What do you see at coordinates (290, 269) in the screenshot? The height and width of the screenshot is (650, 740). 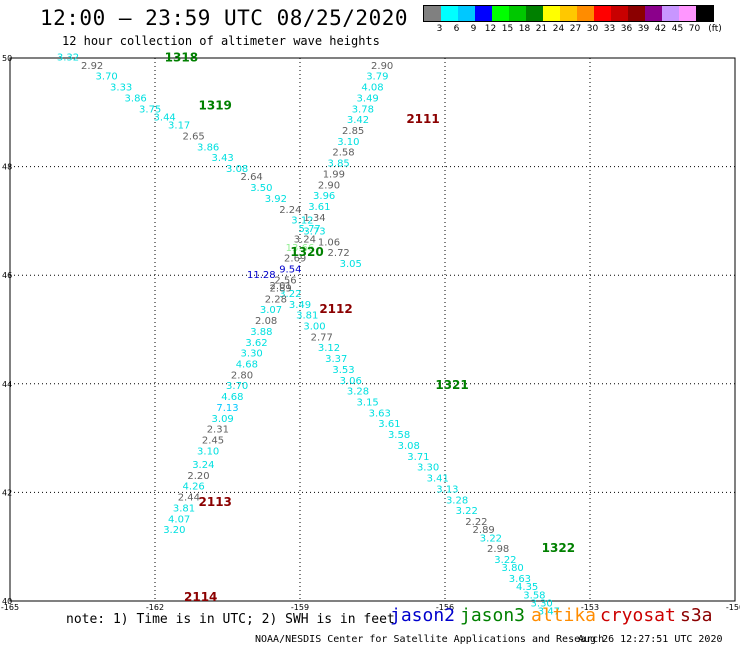 I see `wave-height-value: 9.54` at bounding box center [290, 269].